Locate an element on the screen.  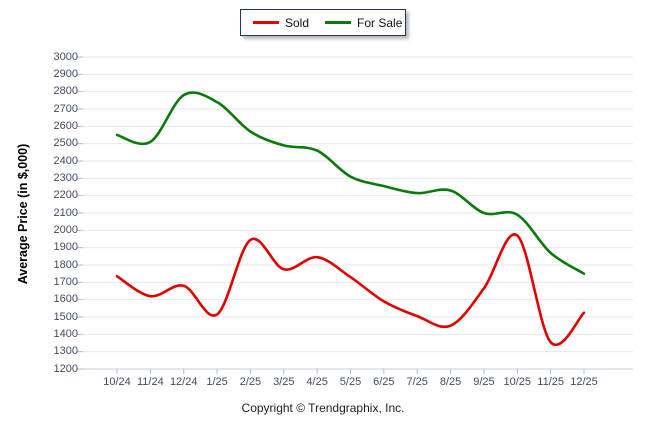
x-tick-label: 1/25 is located at coordinates (217, 382).